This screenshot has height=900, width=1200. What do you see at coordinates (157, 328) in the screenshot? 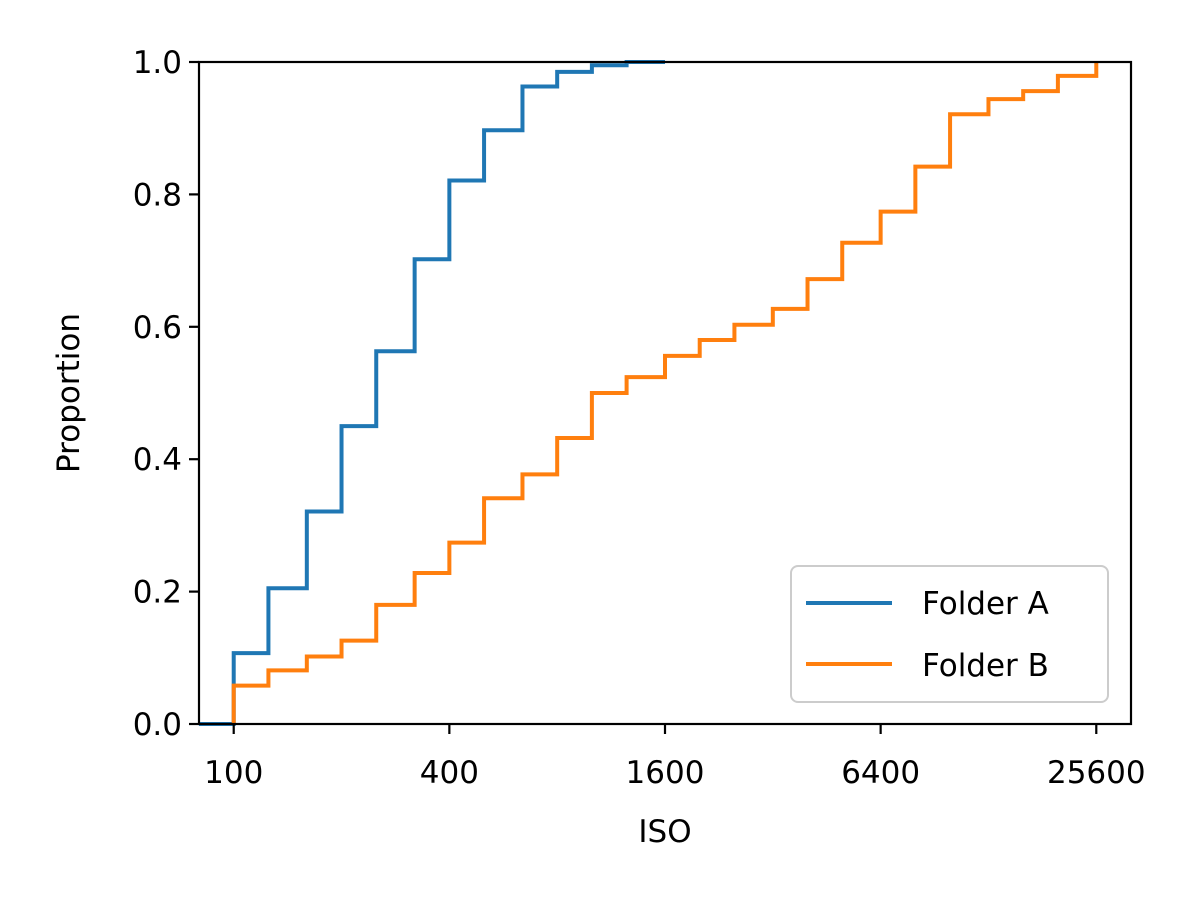
I see `y-tick-label: 0.6` at bounding box center [157, 328].